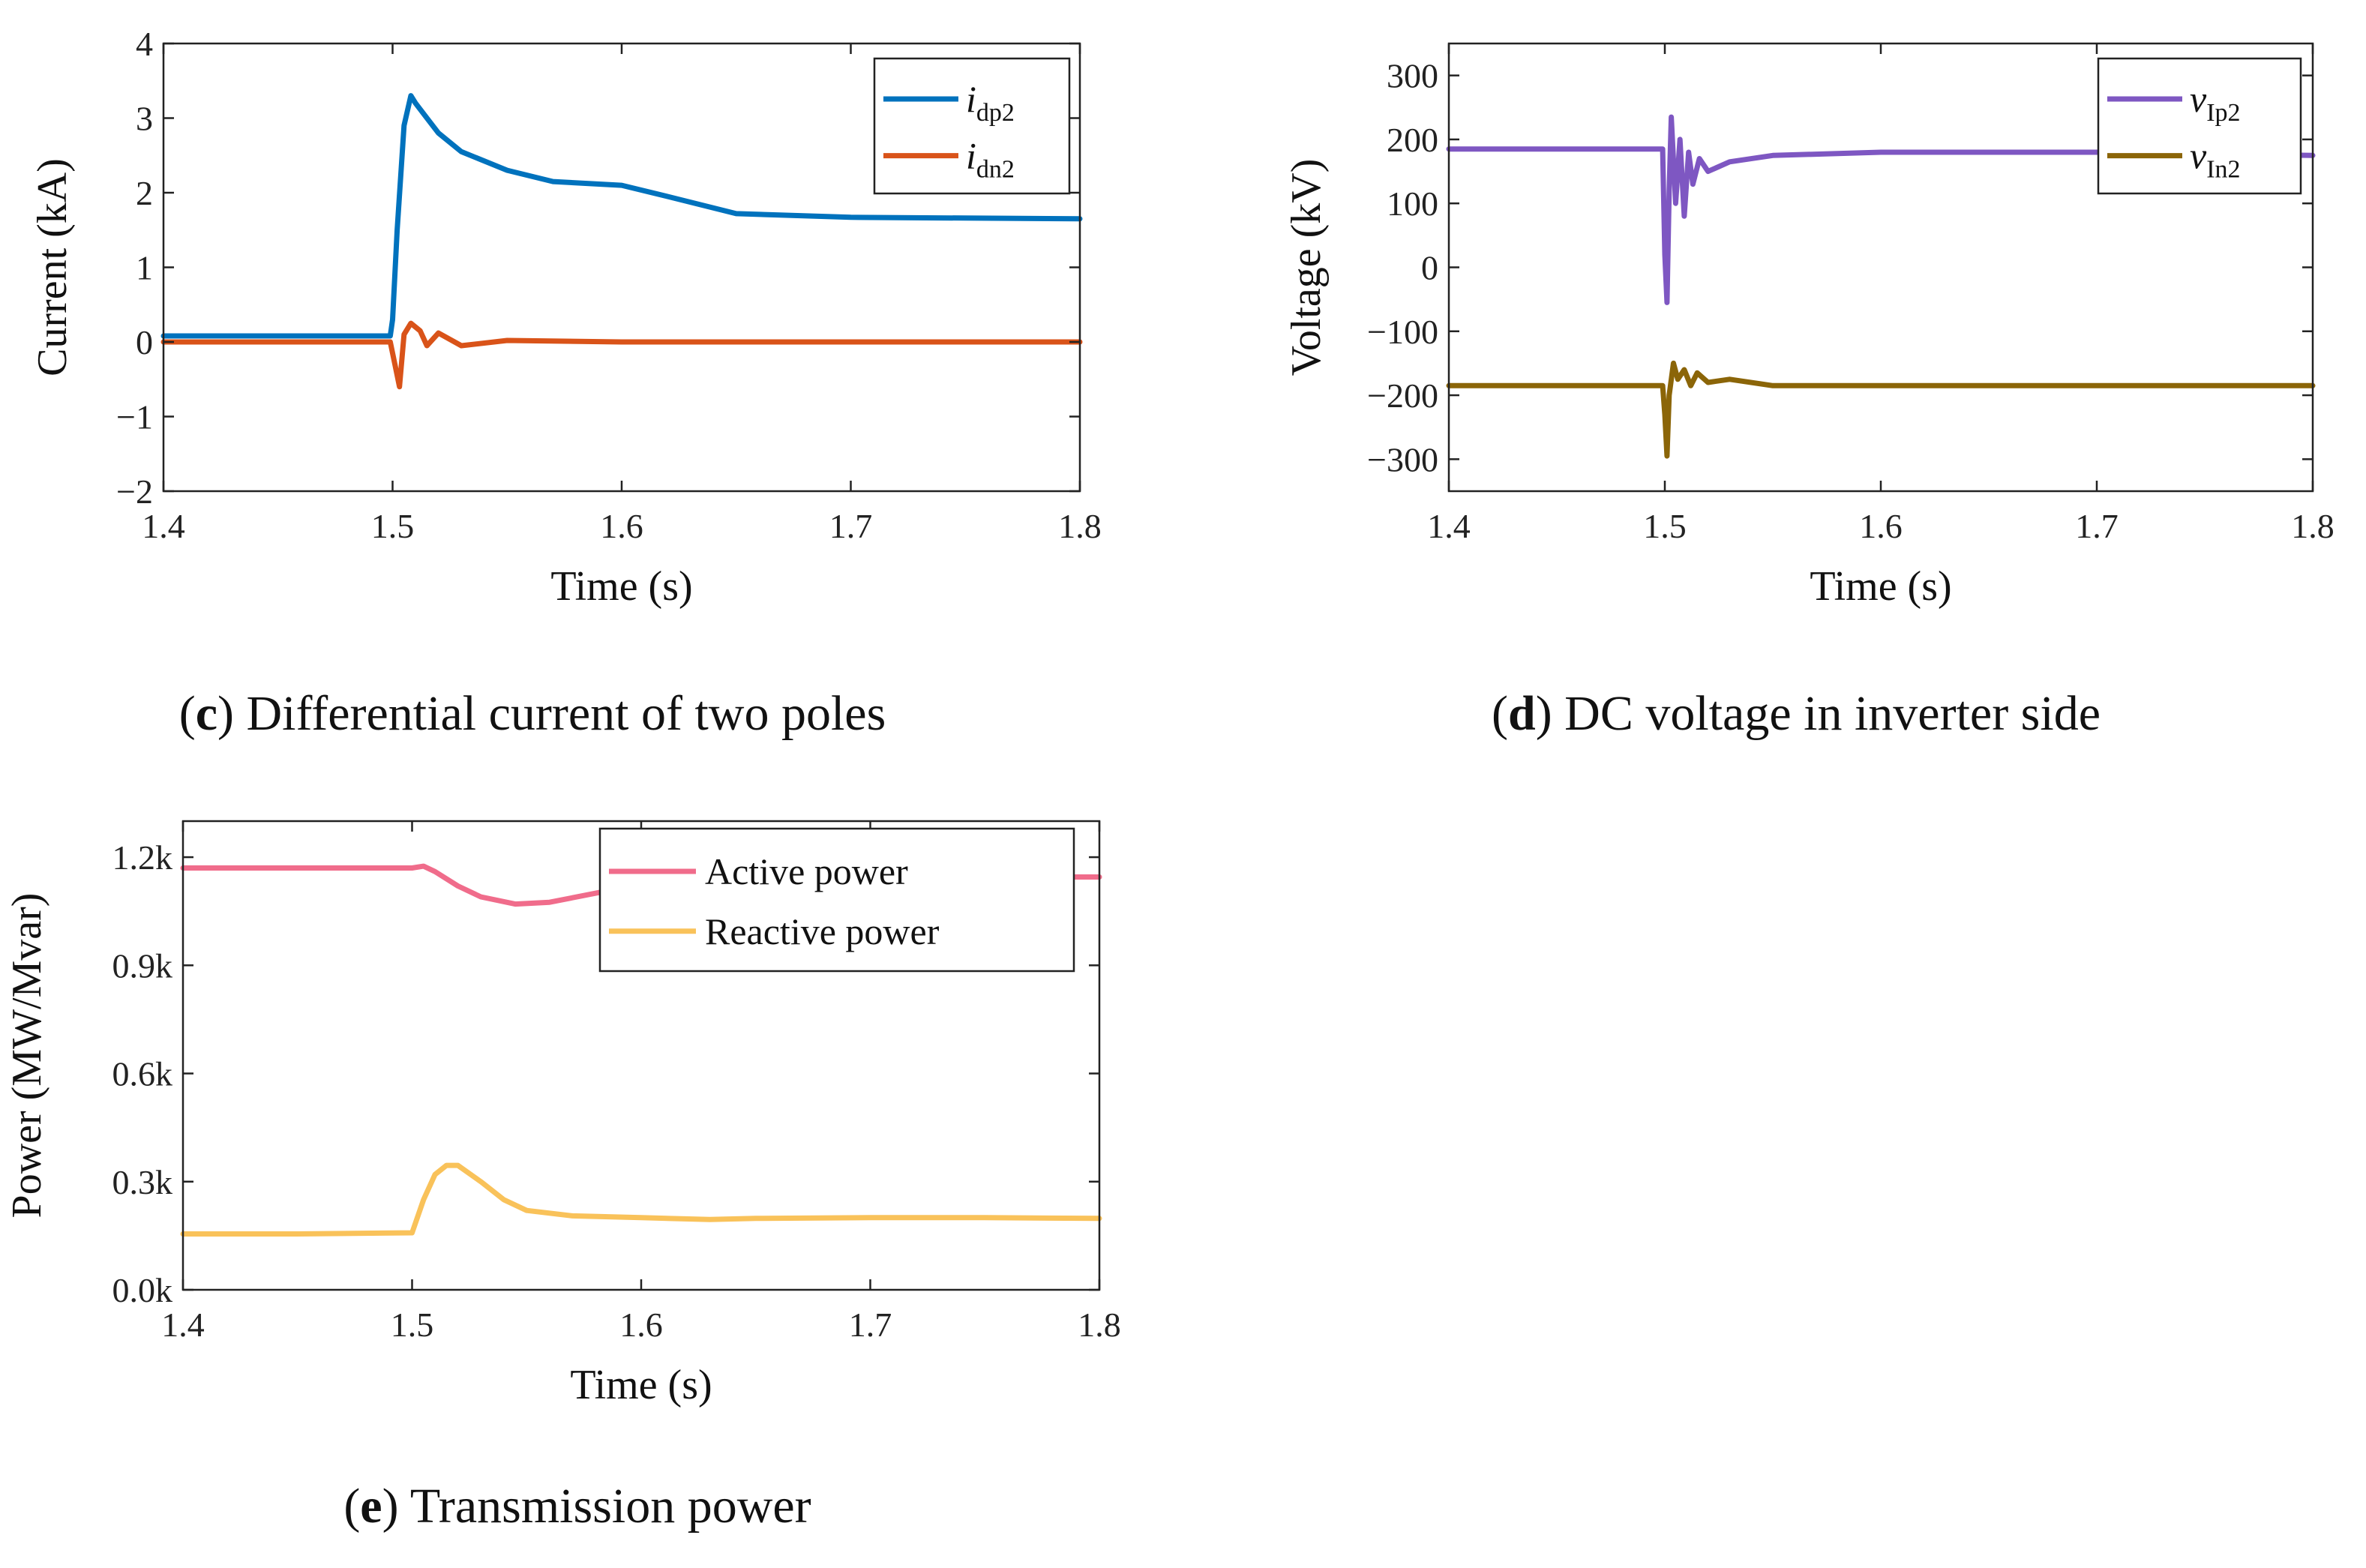 The image size is (2366, 1568). I want to click on y-tick-label: 3, so click(144, 119).